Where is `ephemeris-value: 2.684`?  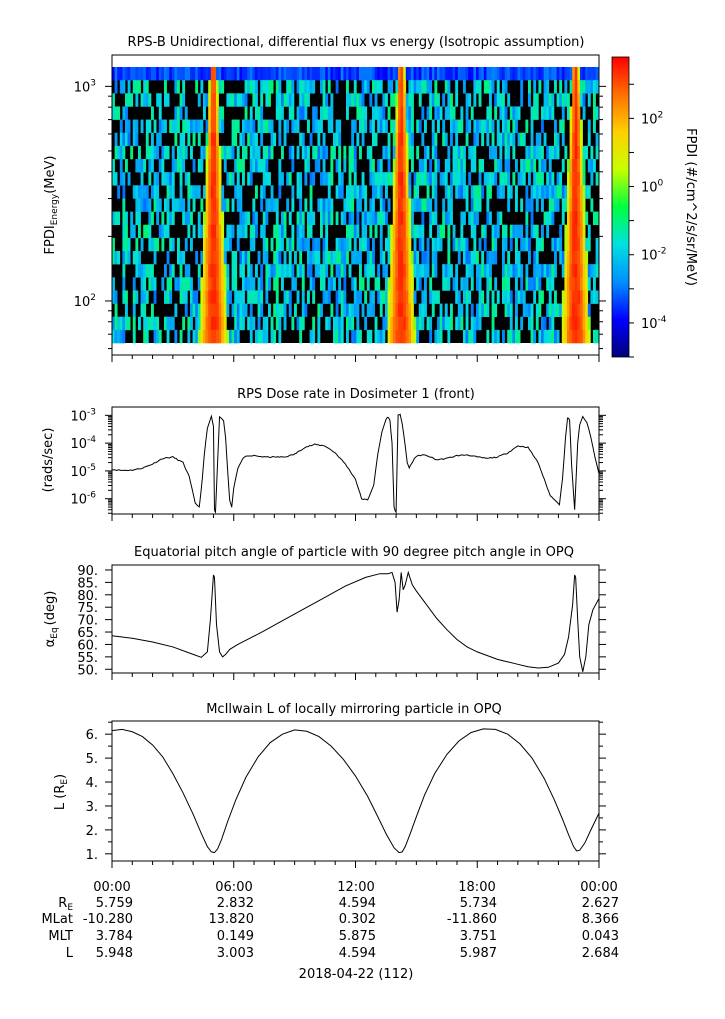
ephemeris-value: 2.684 is located at coordinates (600, 953).